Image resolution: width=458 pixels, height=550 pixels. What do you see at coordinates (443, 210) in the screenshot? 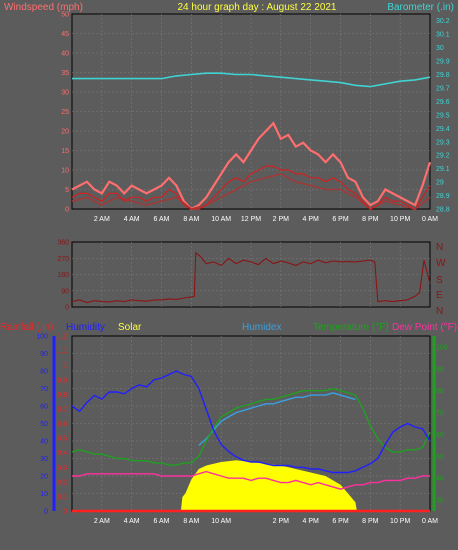
I see `barometer-tick-label: 28.8` at bounding box center [443, 210].